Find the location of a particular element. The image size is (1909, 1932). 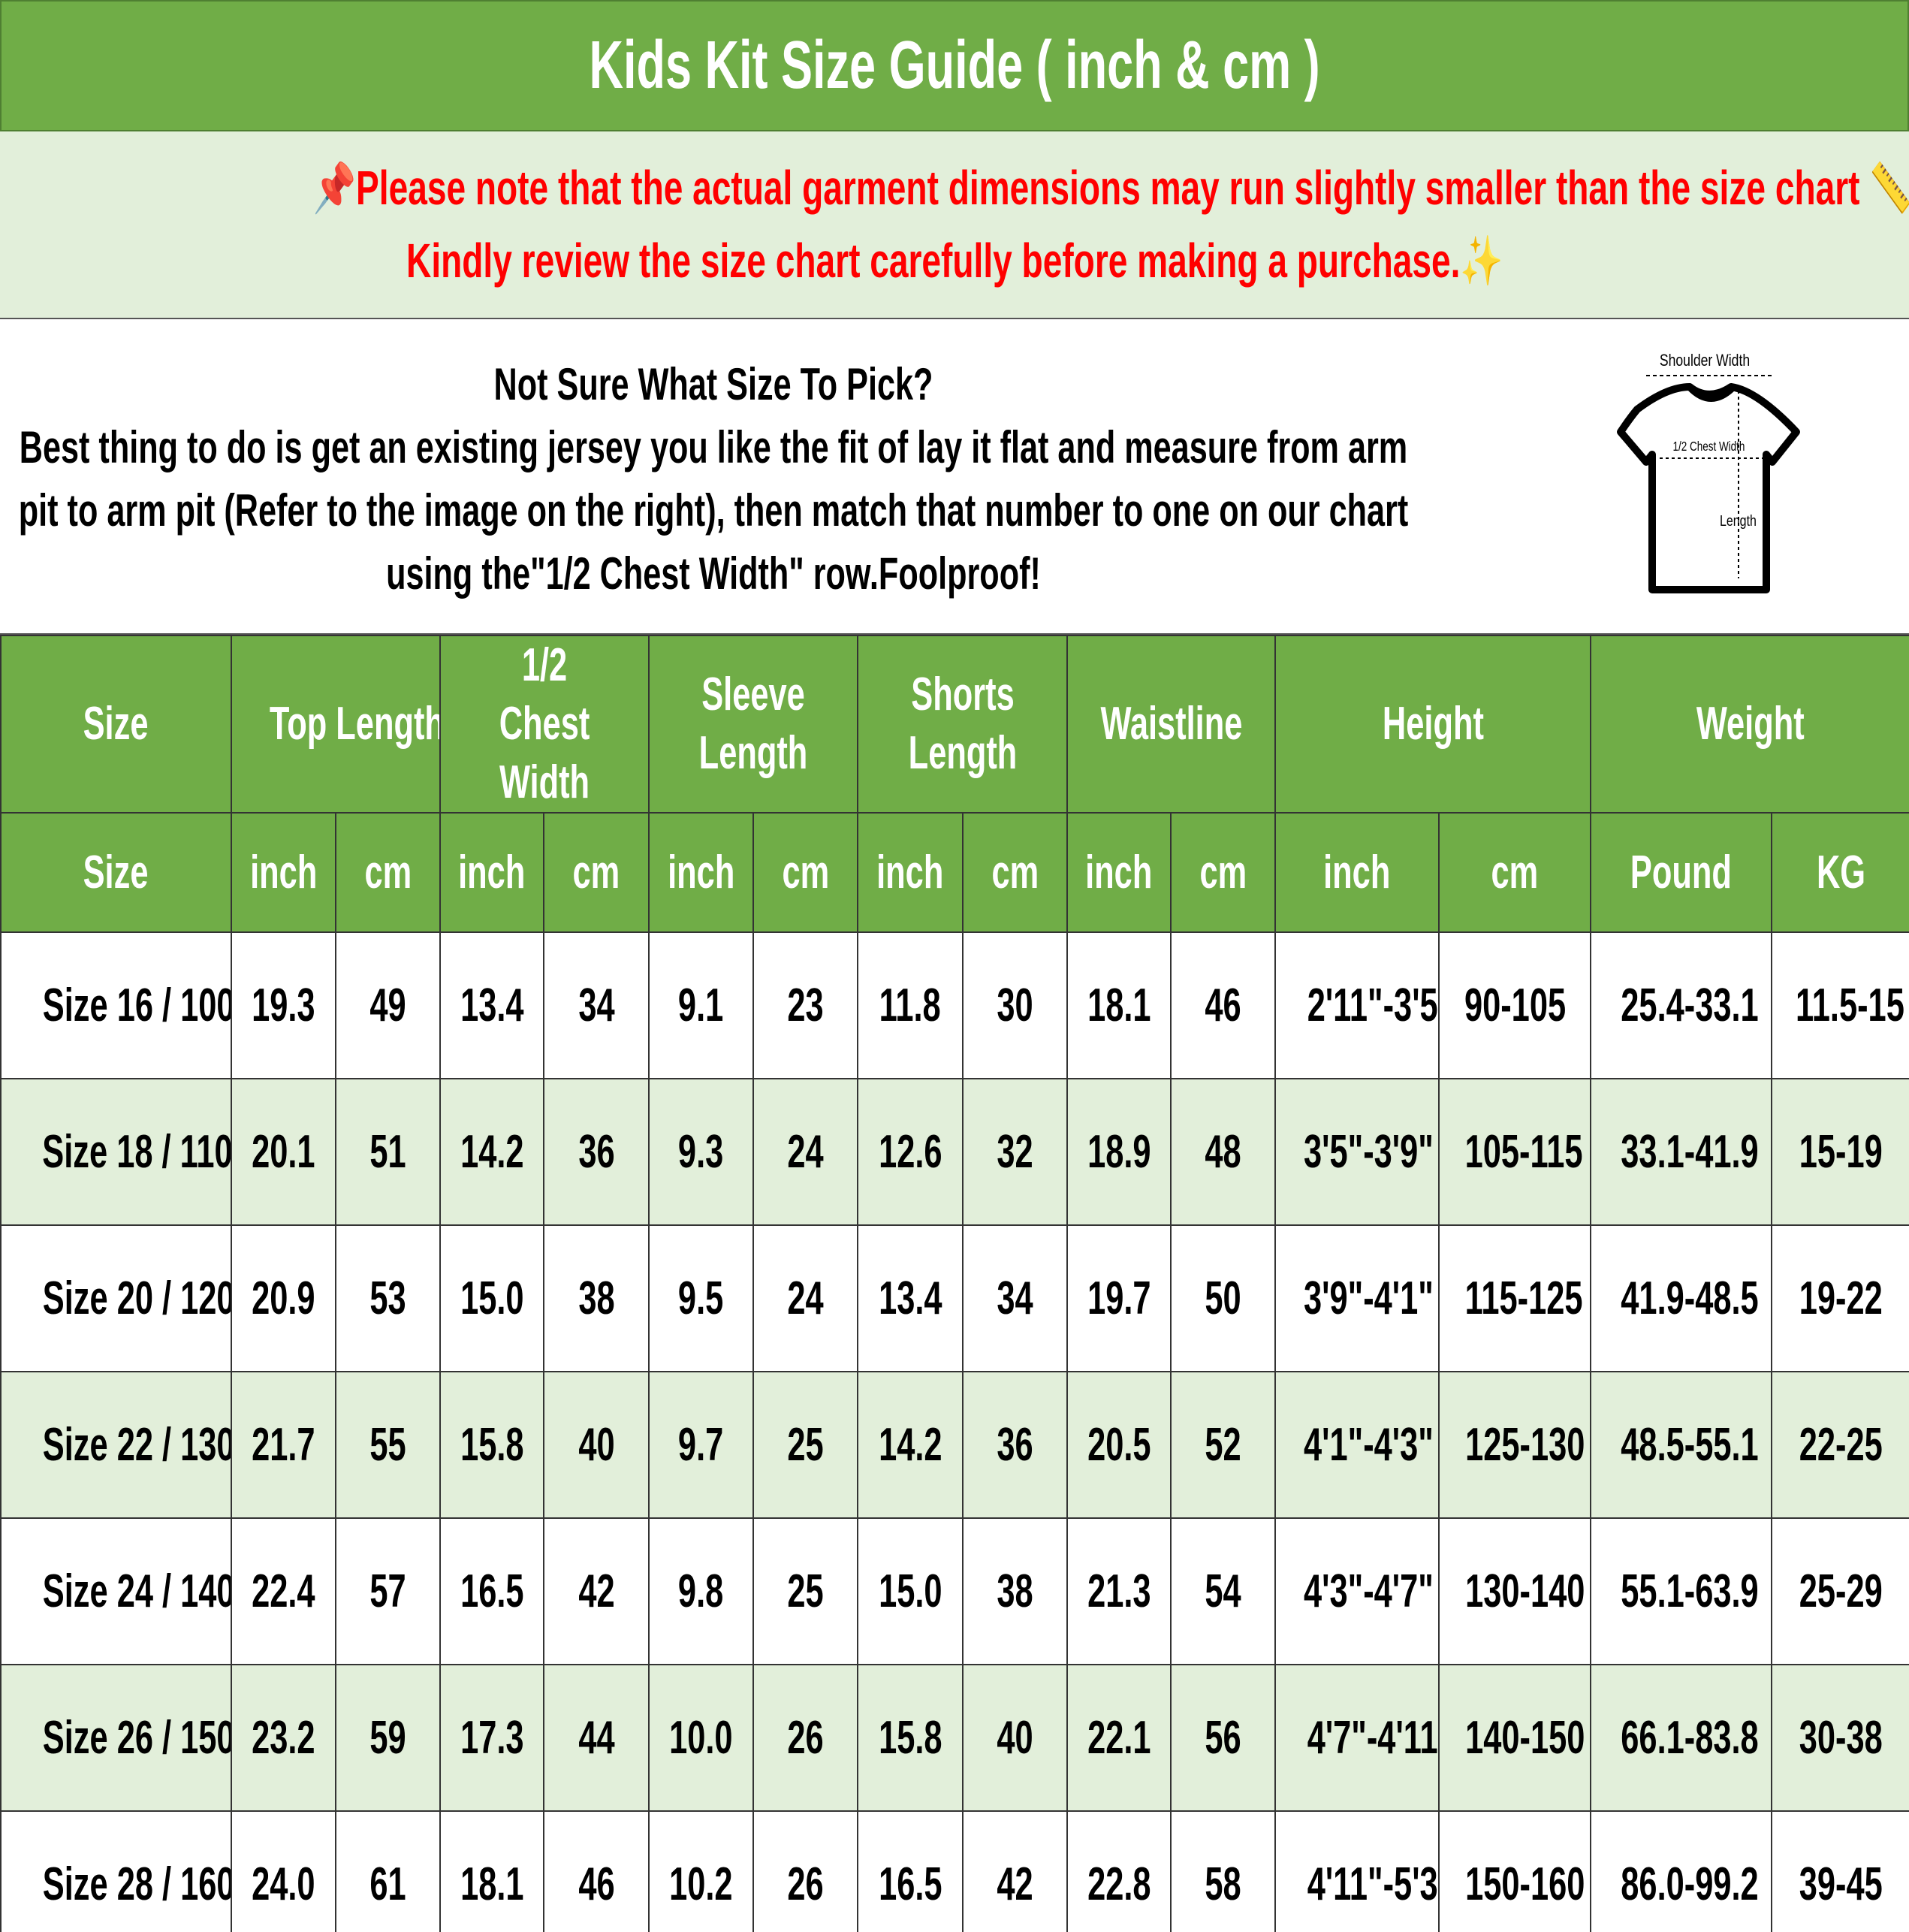

table-cell: 32 is located at coordinates (1015, 1152).